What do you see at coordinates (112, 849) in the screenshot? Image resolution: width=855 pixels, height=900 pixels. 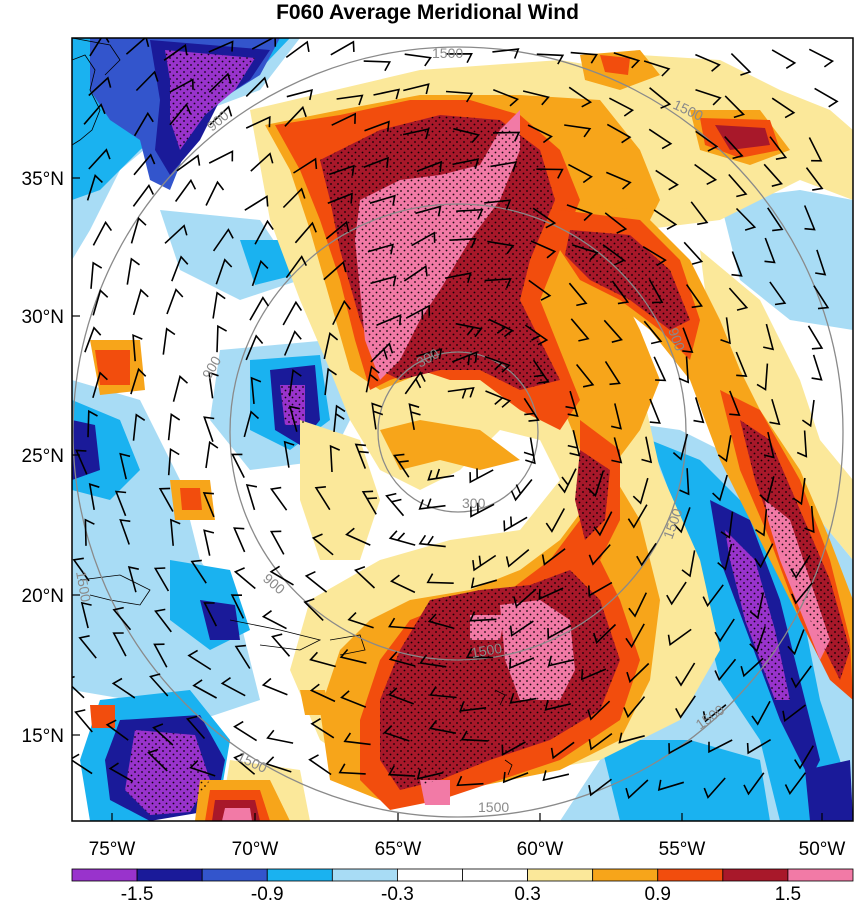 I see `lon-tick-label: 75°W` at bounding box center [112, 849].